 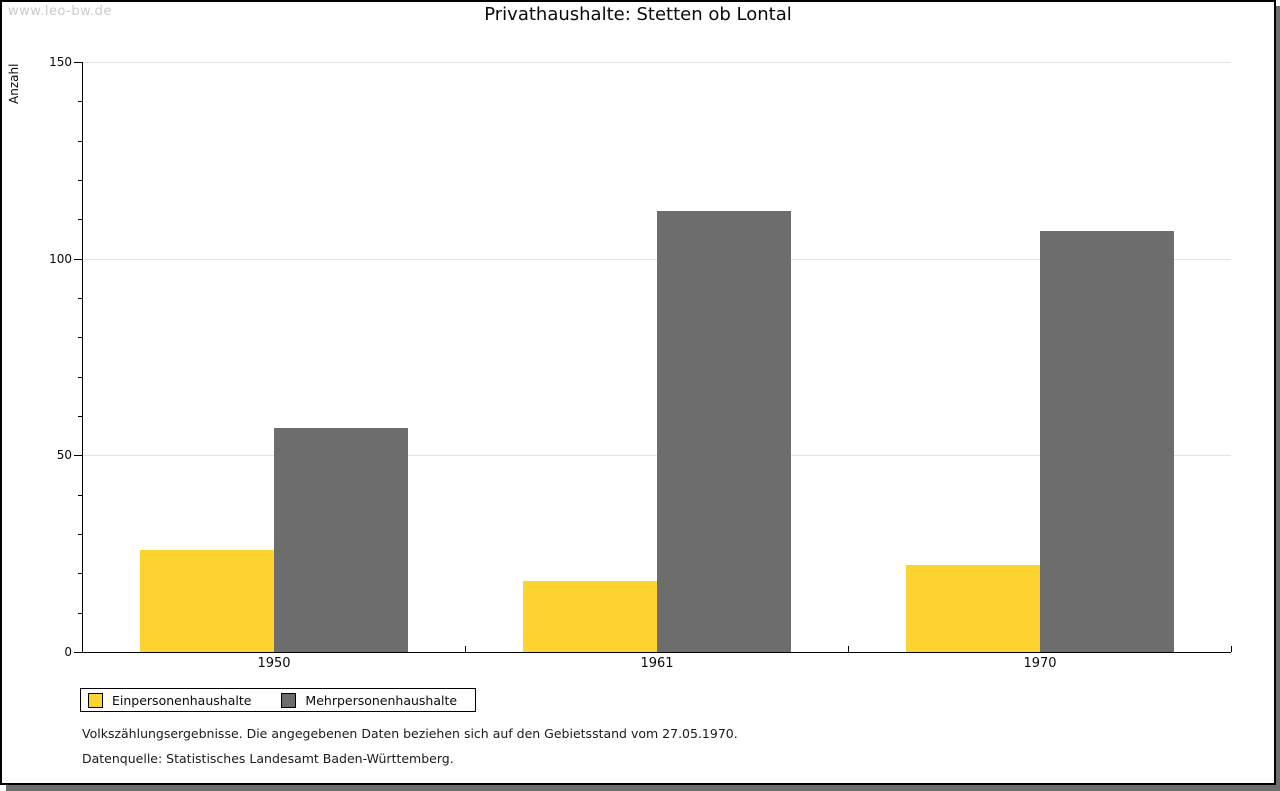 I want to click on y-tick-label-100: 100, so click(x=60, y=259).